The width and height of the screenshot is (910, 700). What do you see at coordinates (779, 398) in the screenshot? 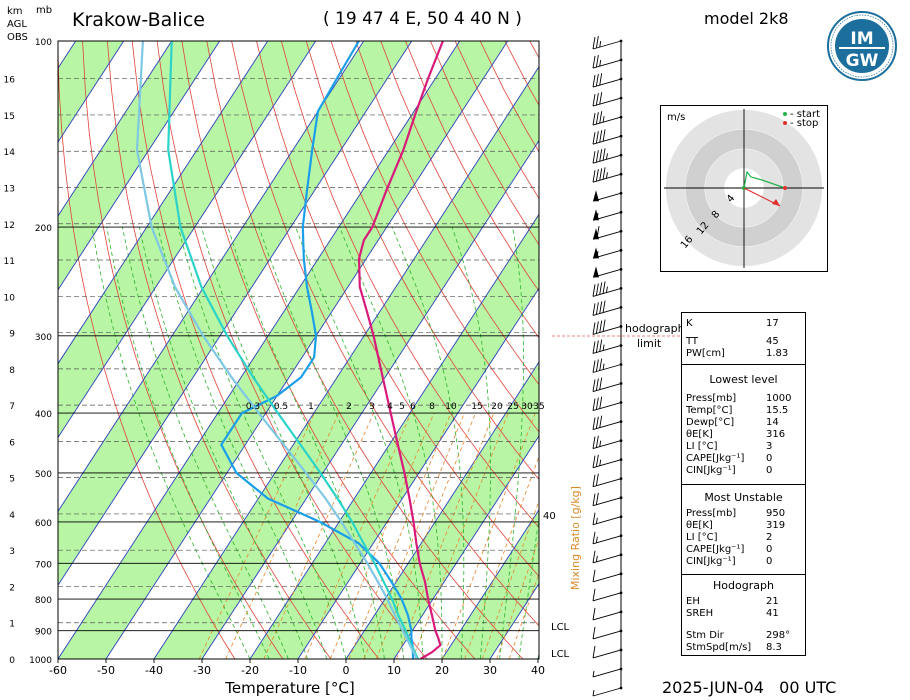
I see `lowest-level-row-value-0: 1000` at bounding box center [779, 398].